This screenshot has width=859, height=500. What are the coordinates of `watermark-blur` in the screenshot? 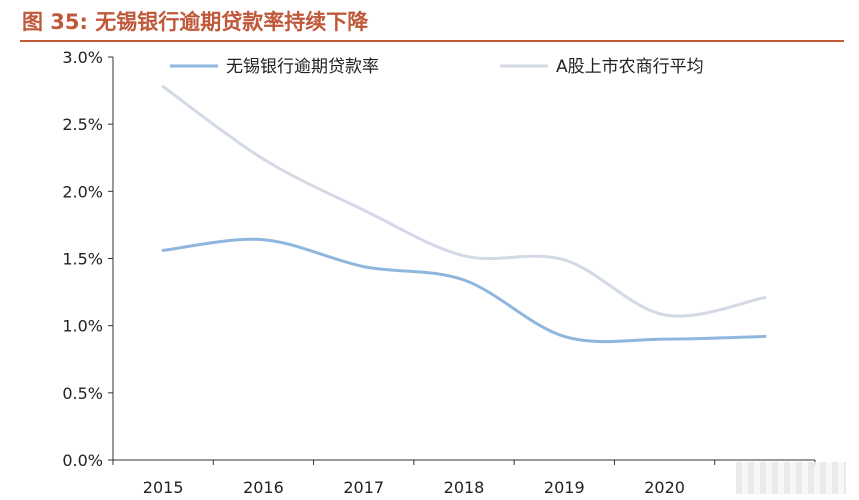 It's located at (791, 478).